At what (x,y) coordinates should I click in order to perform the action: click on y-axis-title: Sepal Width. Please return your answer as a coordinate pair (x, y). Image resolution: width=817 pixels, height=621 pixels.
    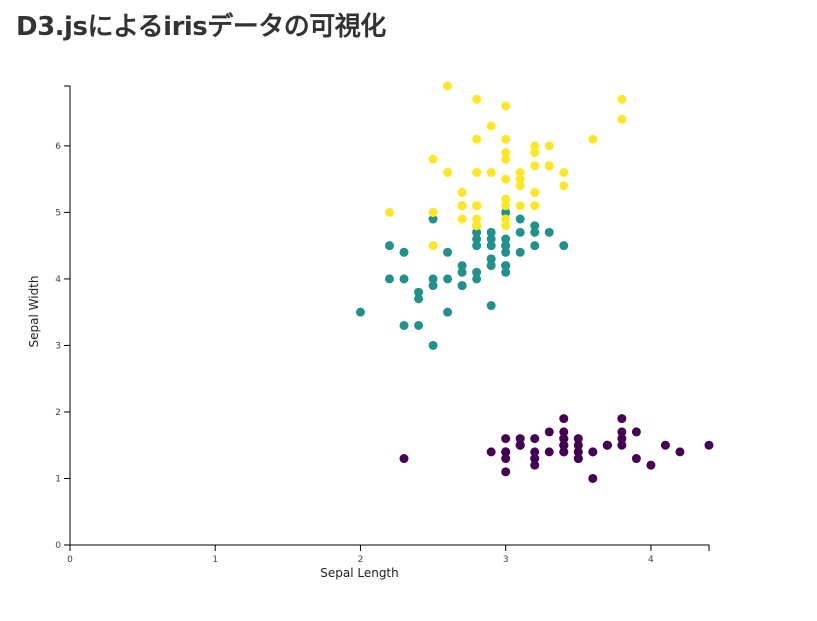
    Looking at the image, I should click on (34, 312).